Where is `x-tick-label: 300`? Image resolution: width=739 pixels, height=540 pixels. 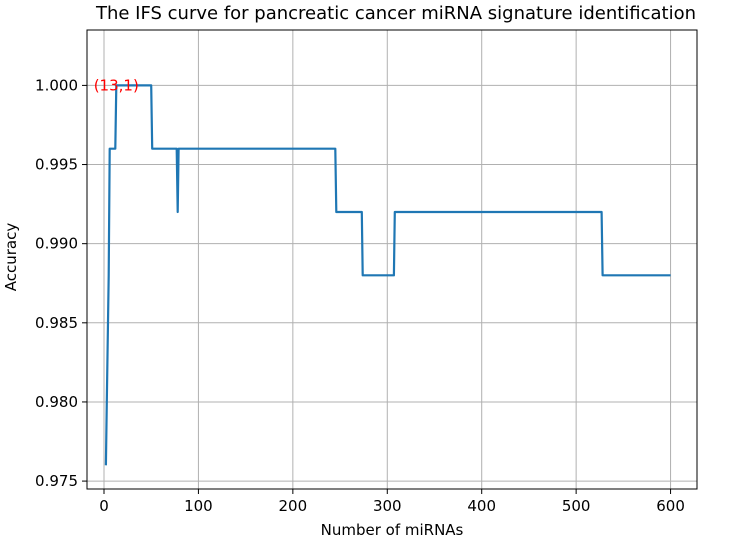
x-tick-label: 300 is located at coordinates (387, 506).